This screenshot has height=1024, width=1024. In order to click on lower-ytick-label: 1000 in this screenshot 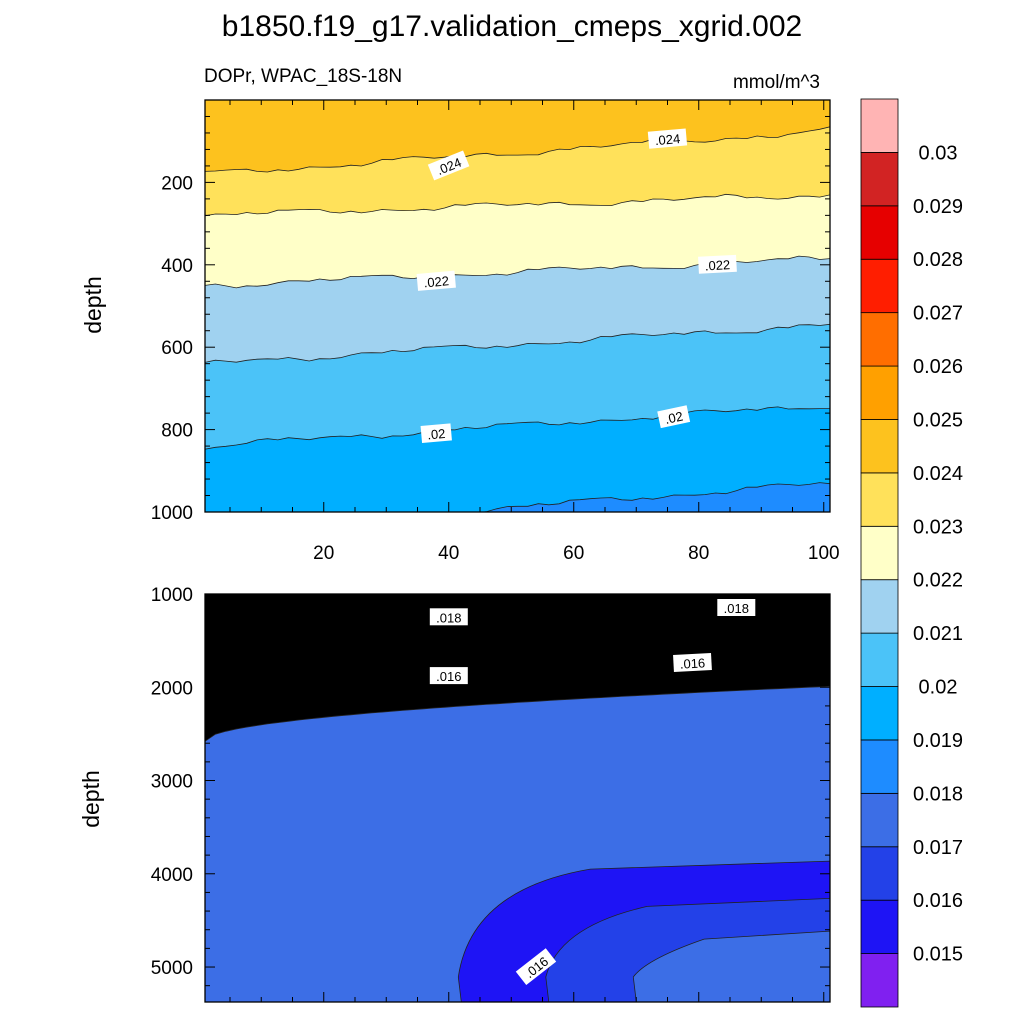, I will do `click(172, 595)`.